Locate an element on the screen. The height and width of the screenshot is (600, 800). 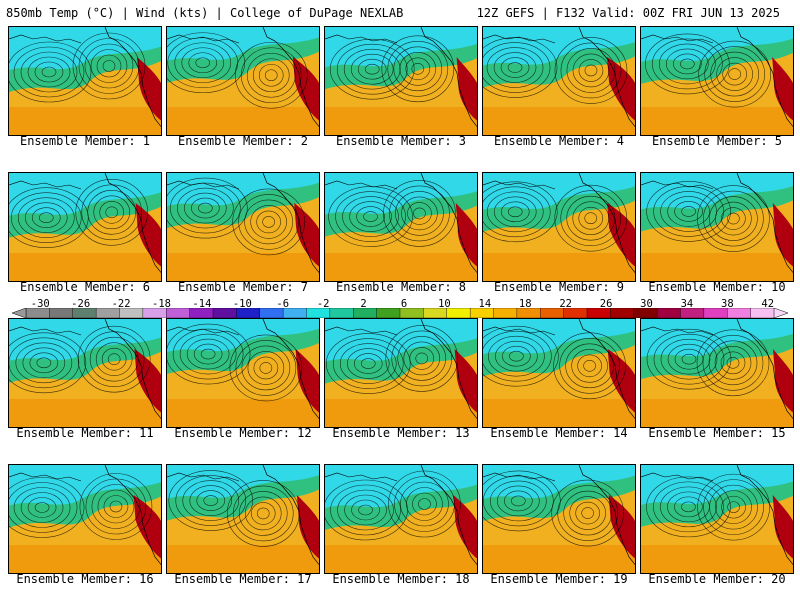
ensemble-member-label: Ensemble Member: 18 is located at coordinates (401, 579).